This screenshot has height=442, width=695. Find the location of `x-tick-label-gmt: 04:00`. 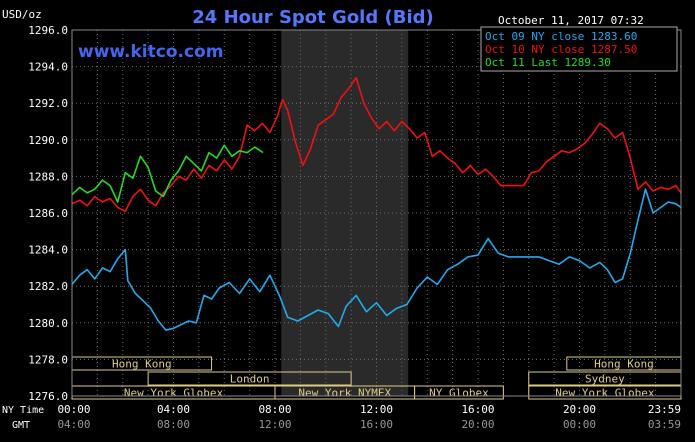

x-tick-label-gmt: 04:00 is located at coordinates (73, 424).